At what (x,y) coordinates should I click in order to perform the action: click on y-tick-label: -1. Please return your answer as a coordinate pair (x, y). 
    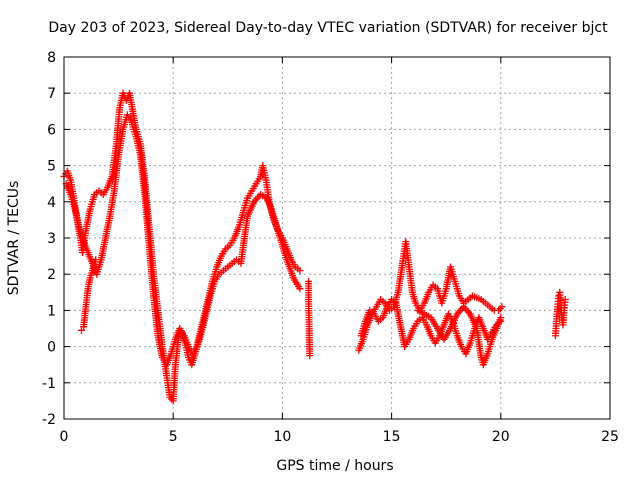
    Looking at the image, I should click on (49, 384).